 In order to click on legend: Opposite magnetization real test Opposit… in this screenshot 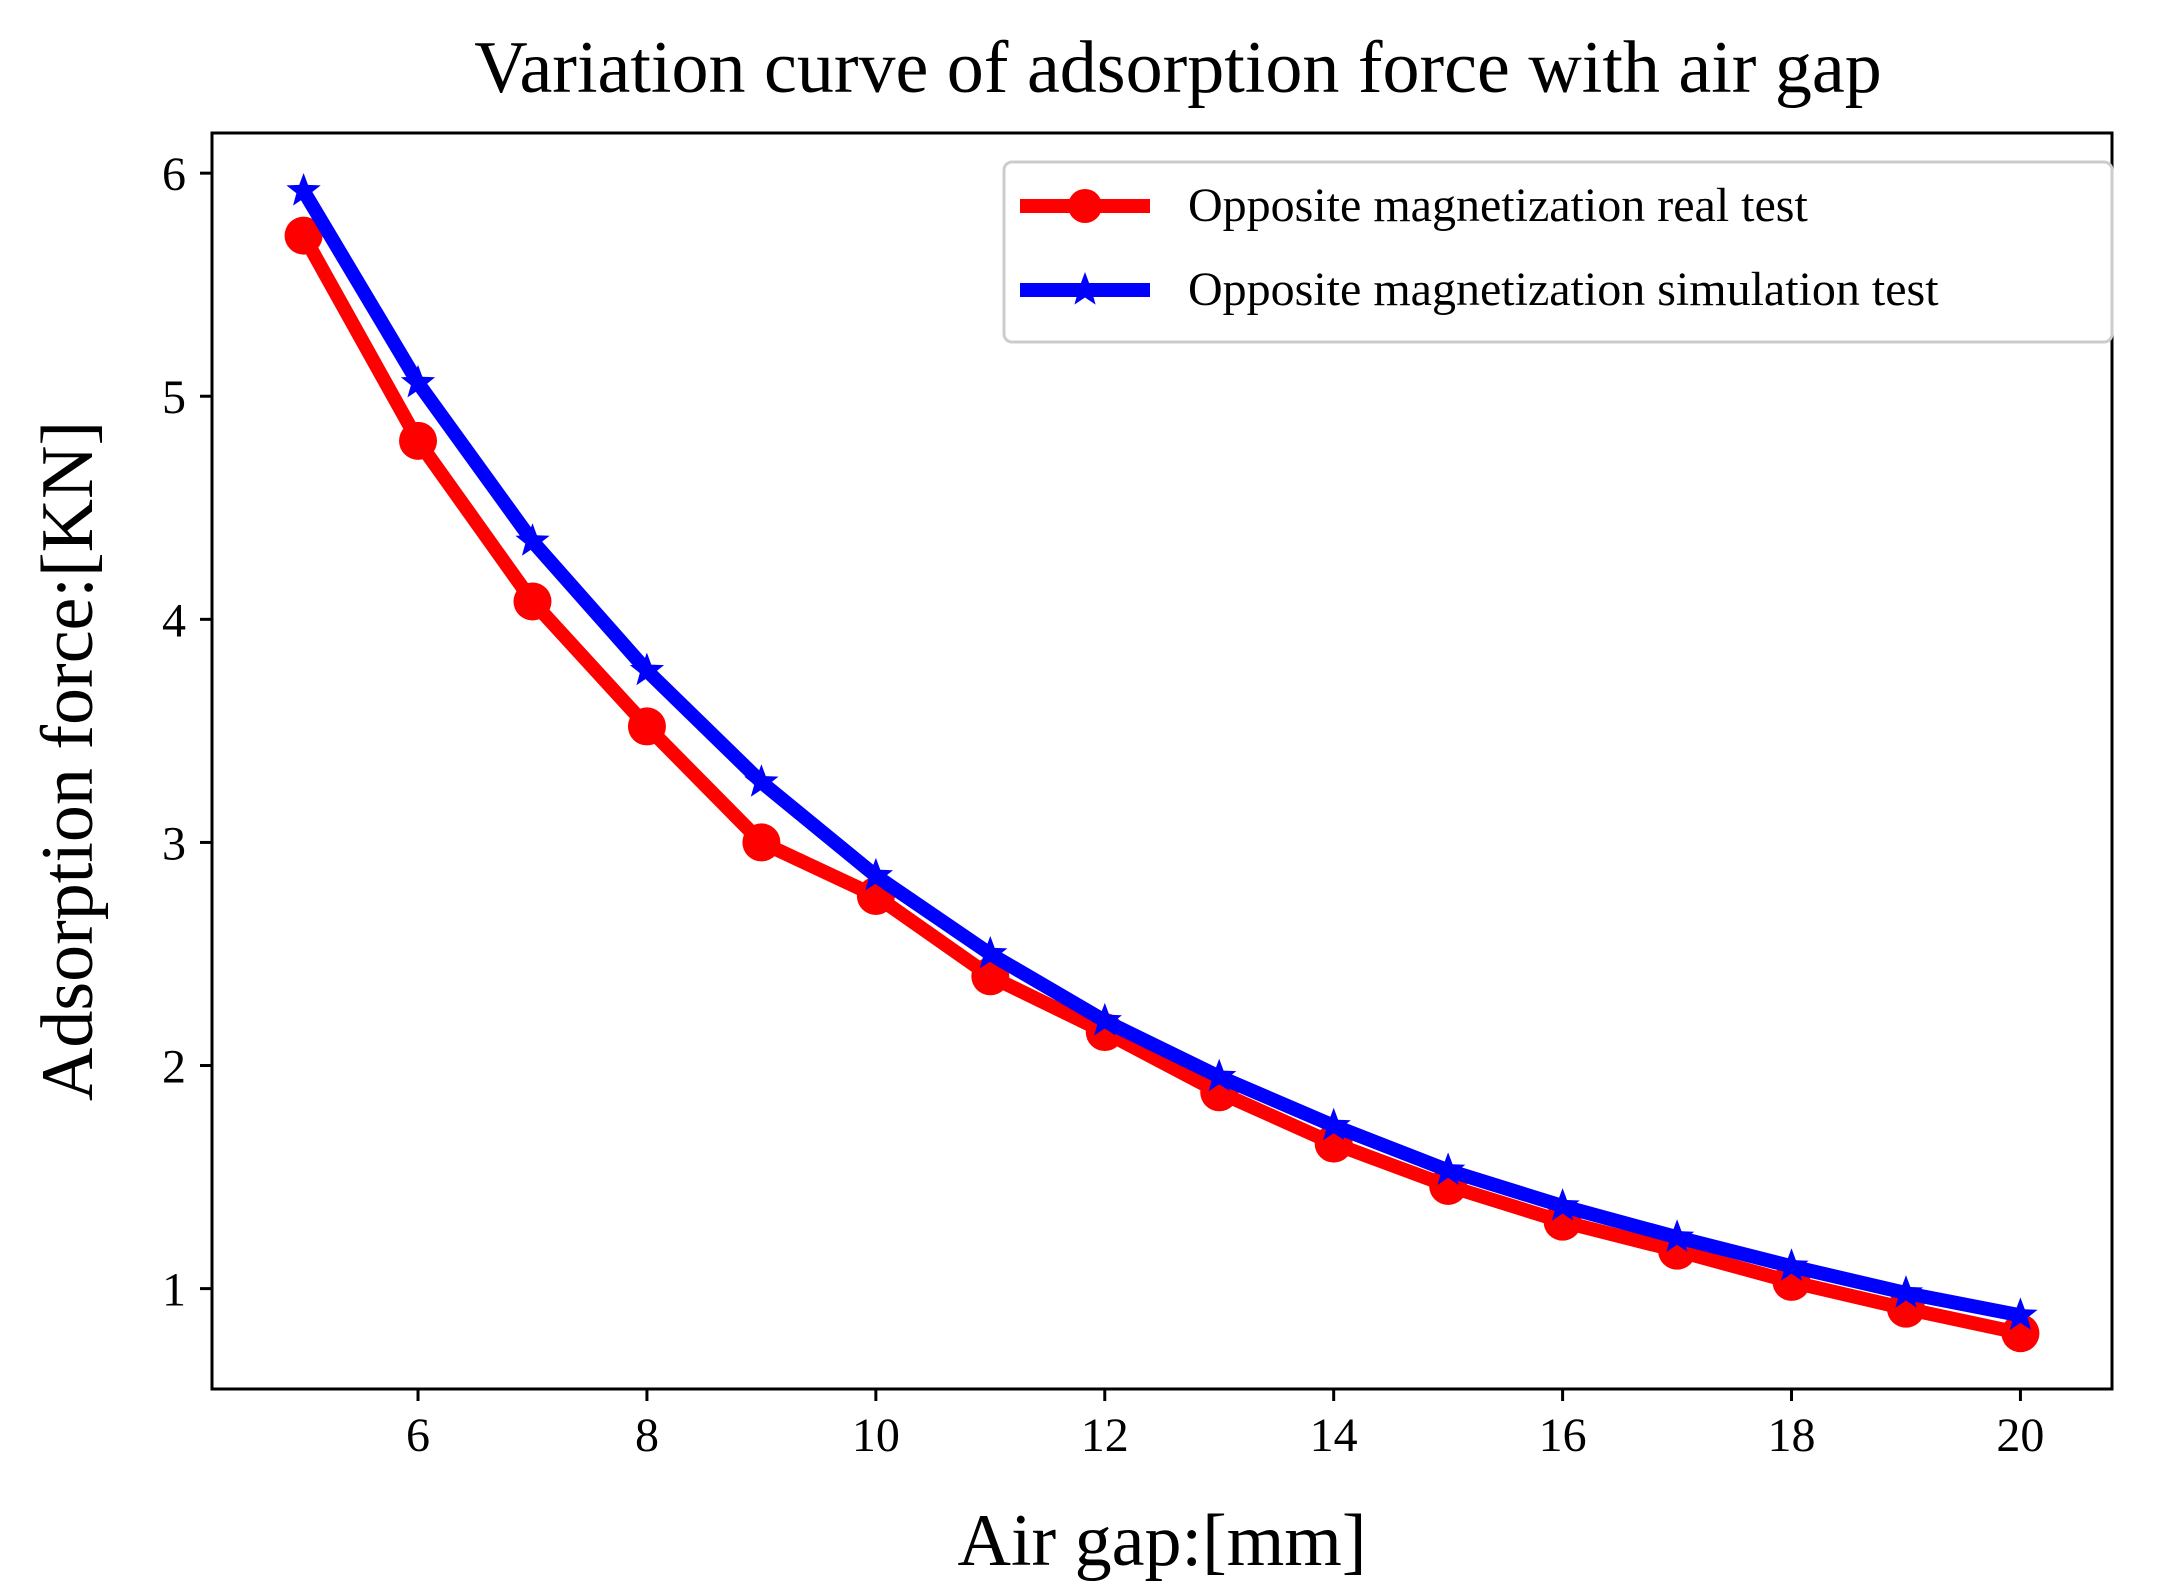, I will do `click(1558, 252)`.